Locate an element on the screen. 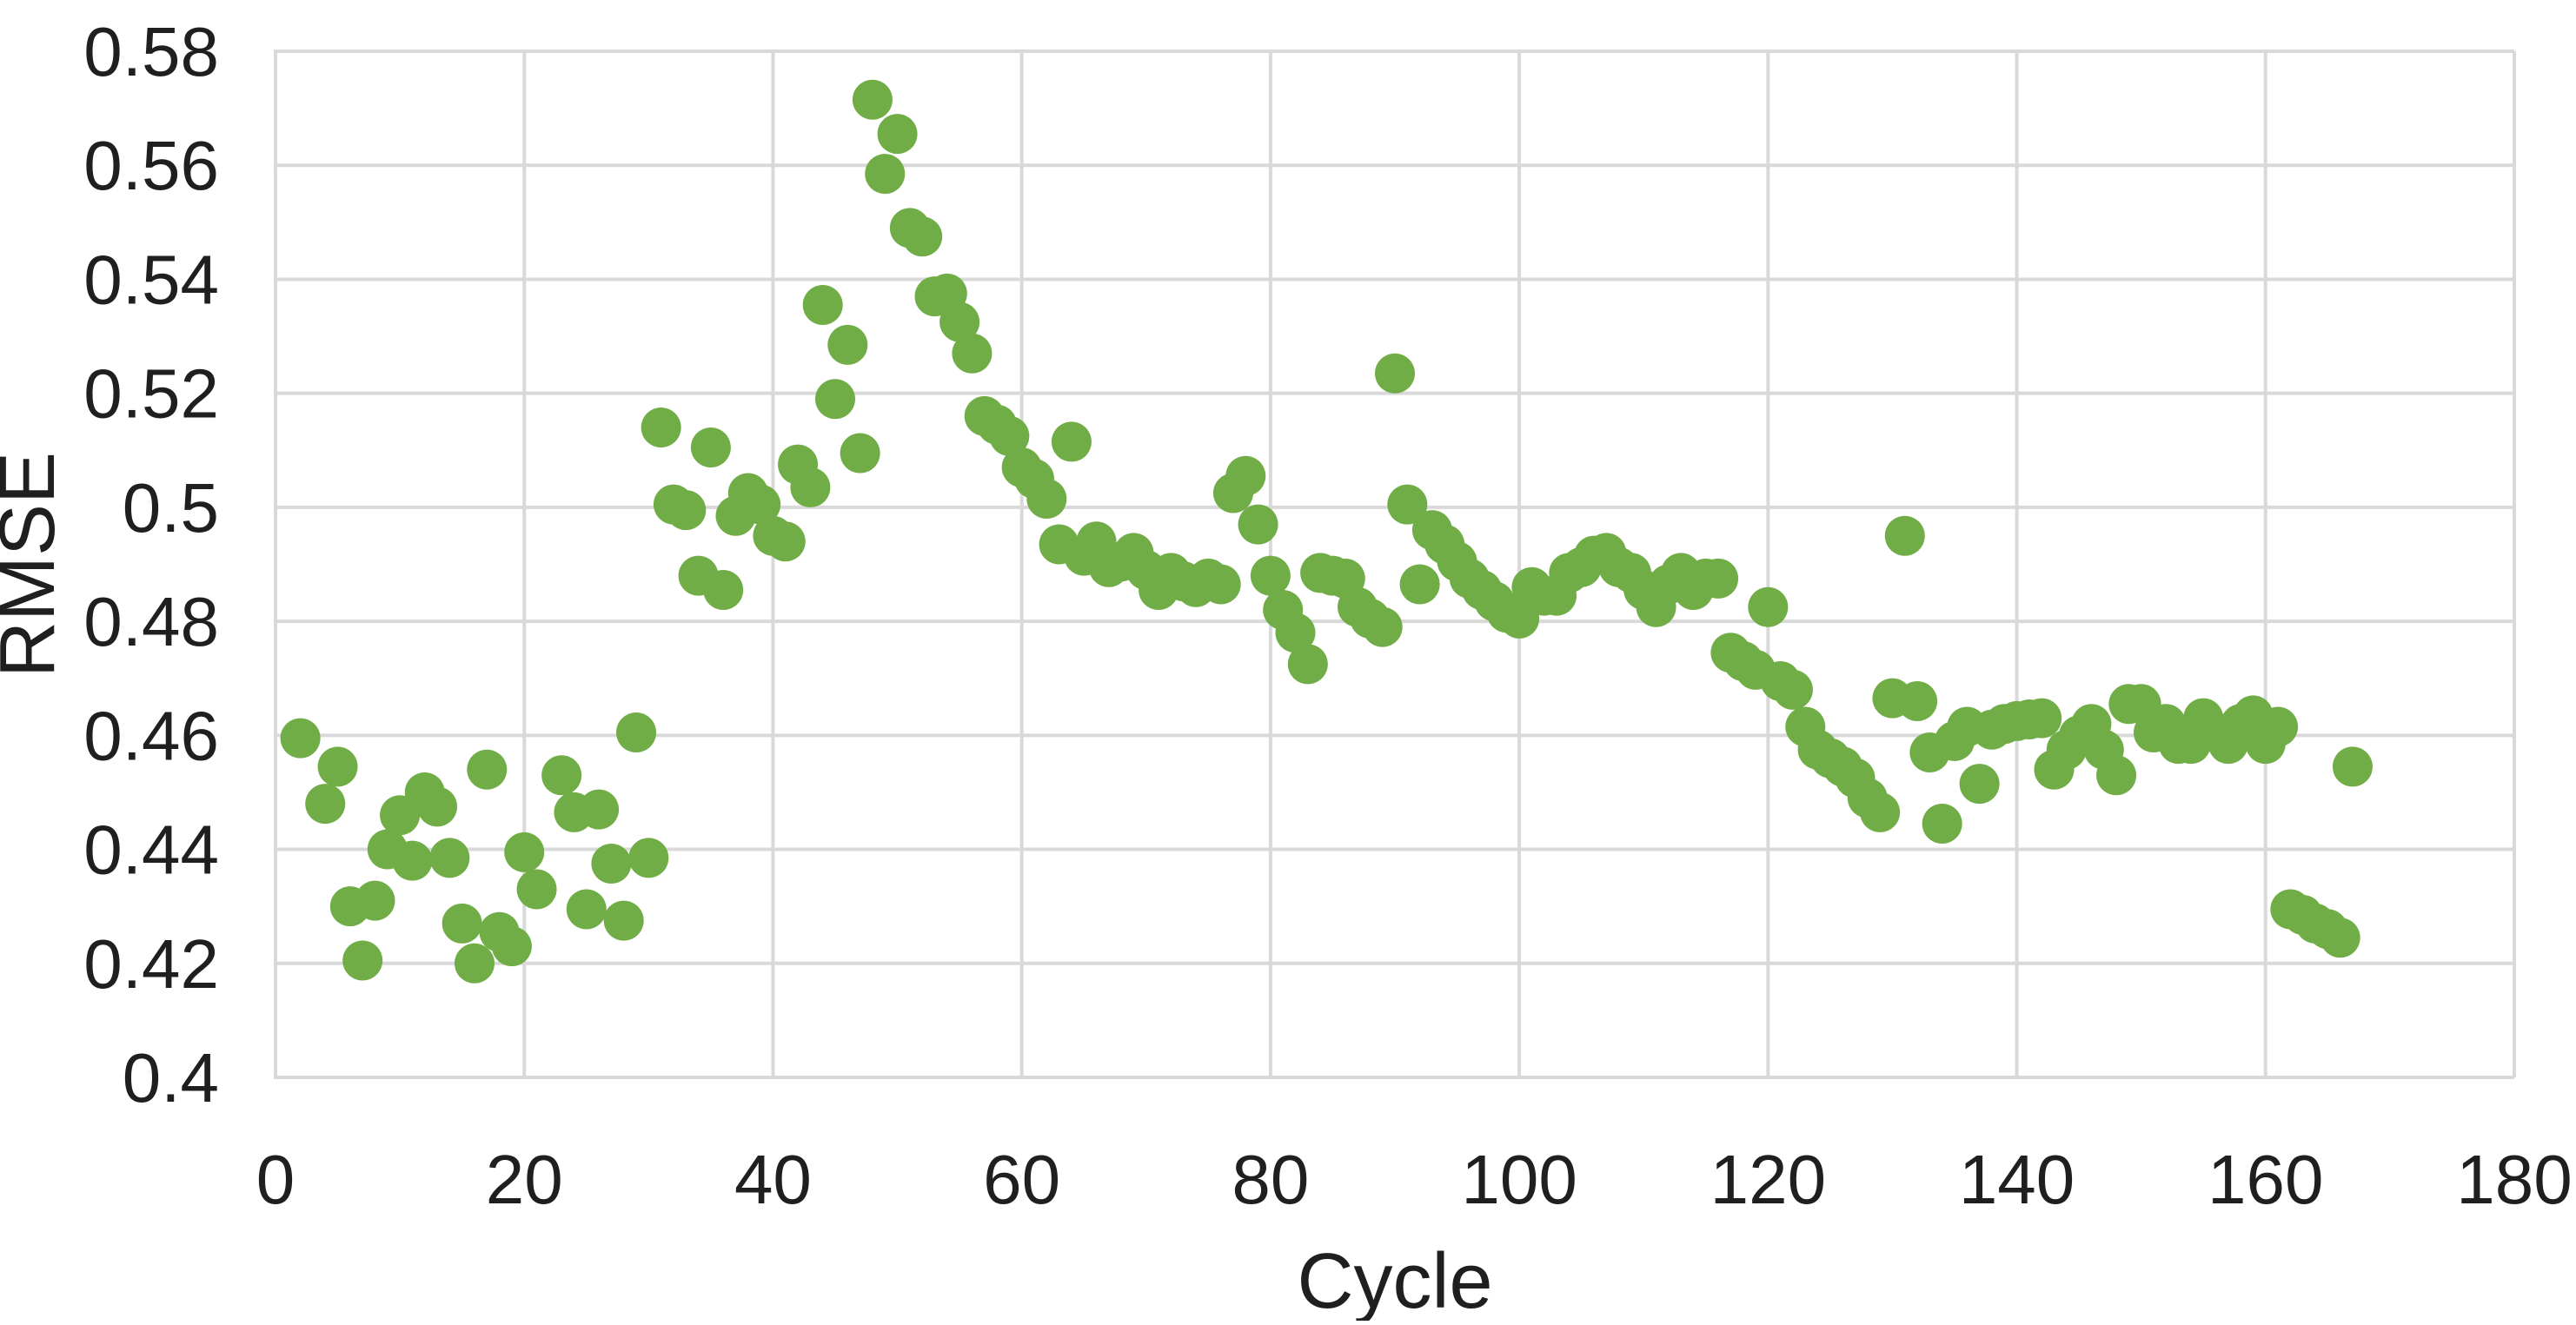  x-axis-title: Cycle is located at coordinates (1394, 1279).